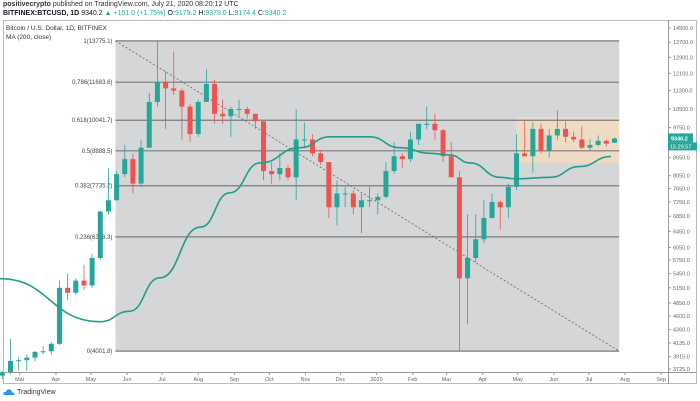 Image resolution: width=700 pixels, height=401 pixels. Describe the element at coordinates (681, 344) in the screenshot. I see `price-tick-label: 4135.0` at that location.